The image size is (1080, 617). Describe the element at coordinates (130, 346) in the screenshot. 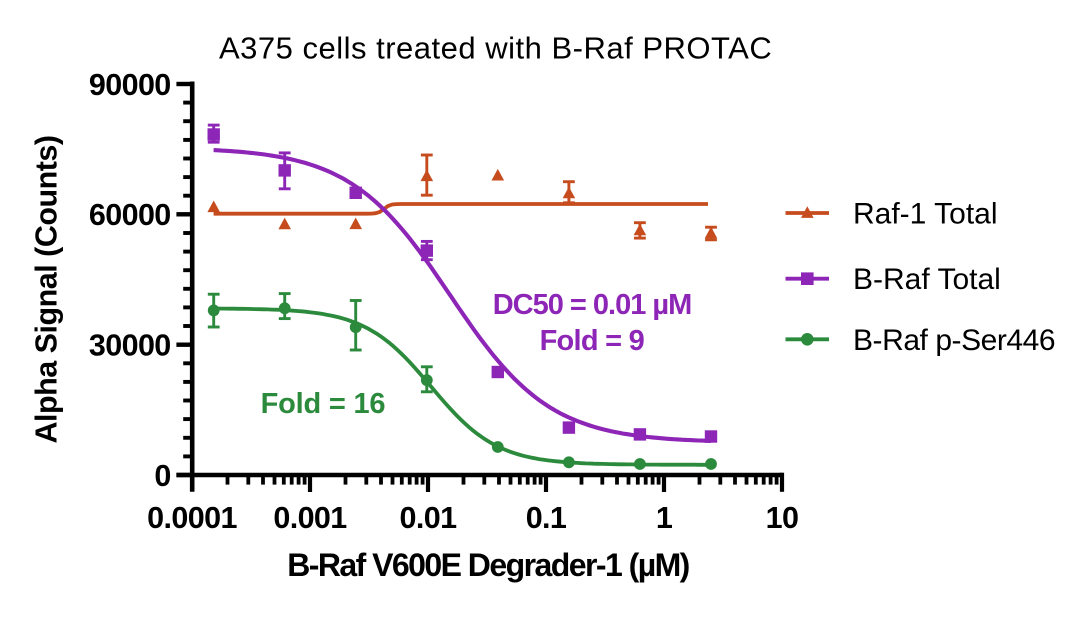

I see `svg-text: 30000` at that location.